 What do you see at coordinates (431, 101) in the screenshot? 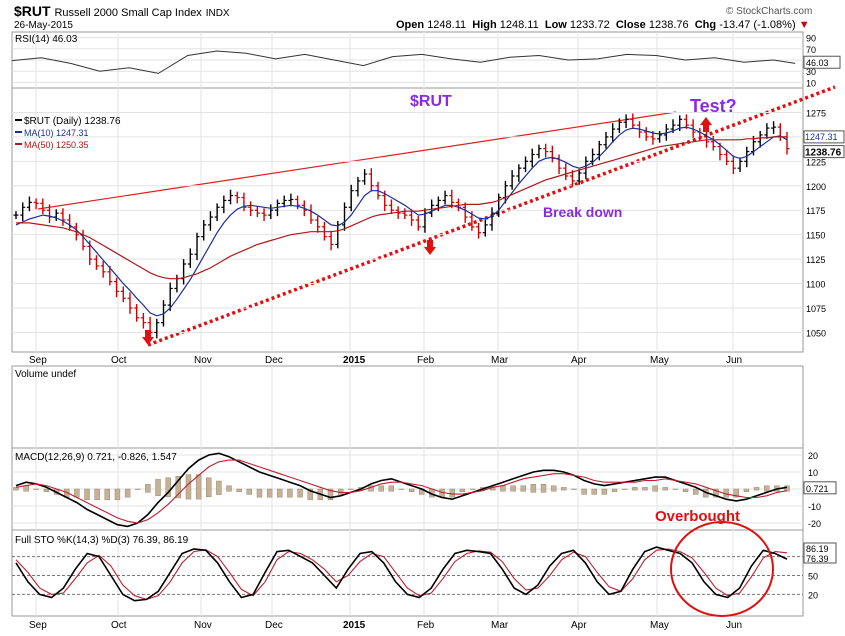
I see `rut-annotation: $RUT` at bounding box center [431, 101].